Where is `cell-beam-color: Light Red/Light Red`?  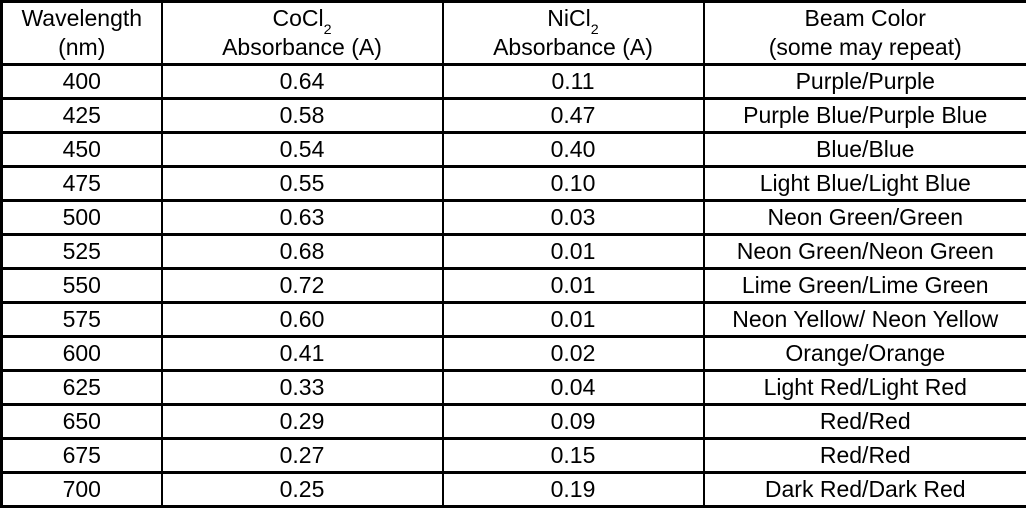 cell-beam-color: Light Red/Light Red is located at coordinates (865, 388).